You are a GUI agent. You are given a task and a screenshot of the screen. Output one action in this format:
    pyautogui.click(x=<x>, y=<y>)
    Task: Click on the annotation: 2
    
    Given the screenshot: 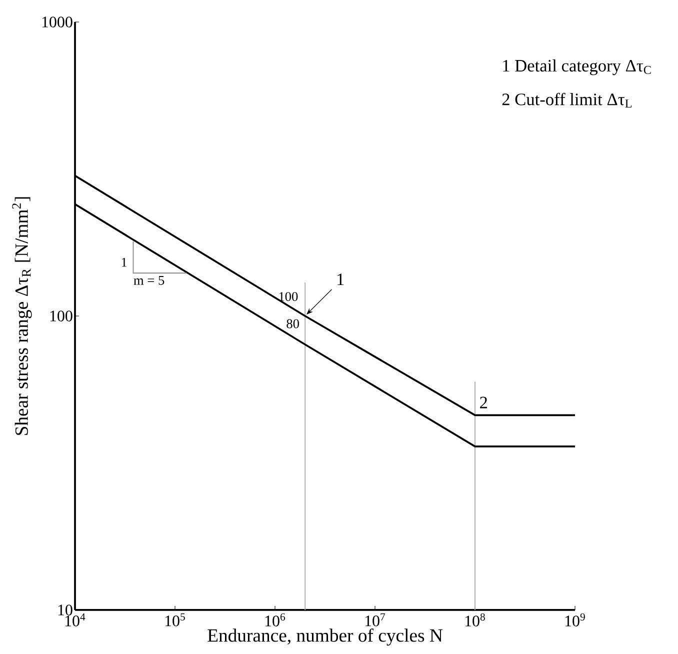 What is the action you would take?
    pyautogui.click(x=483, y=402)
    